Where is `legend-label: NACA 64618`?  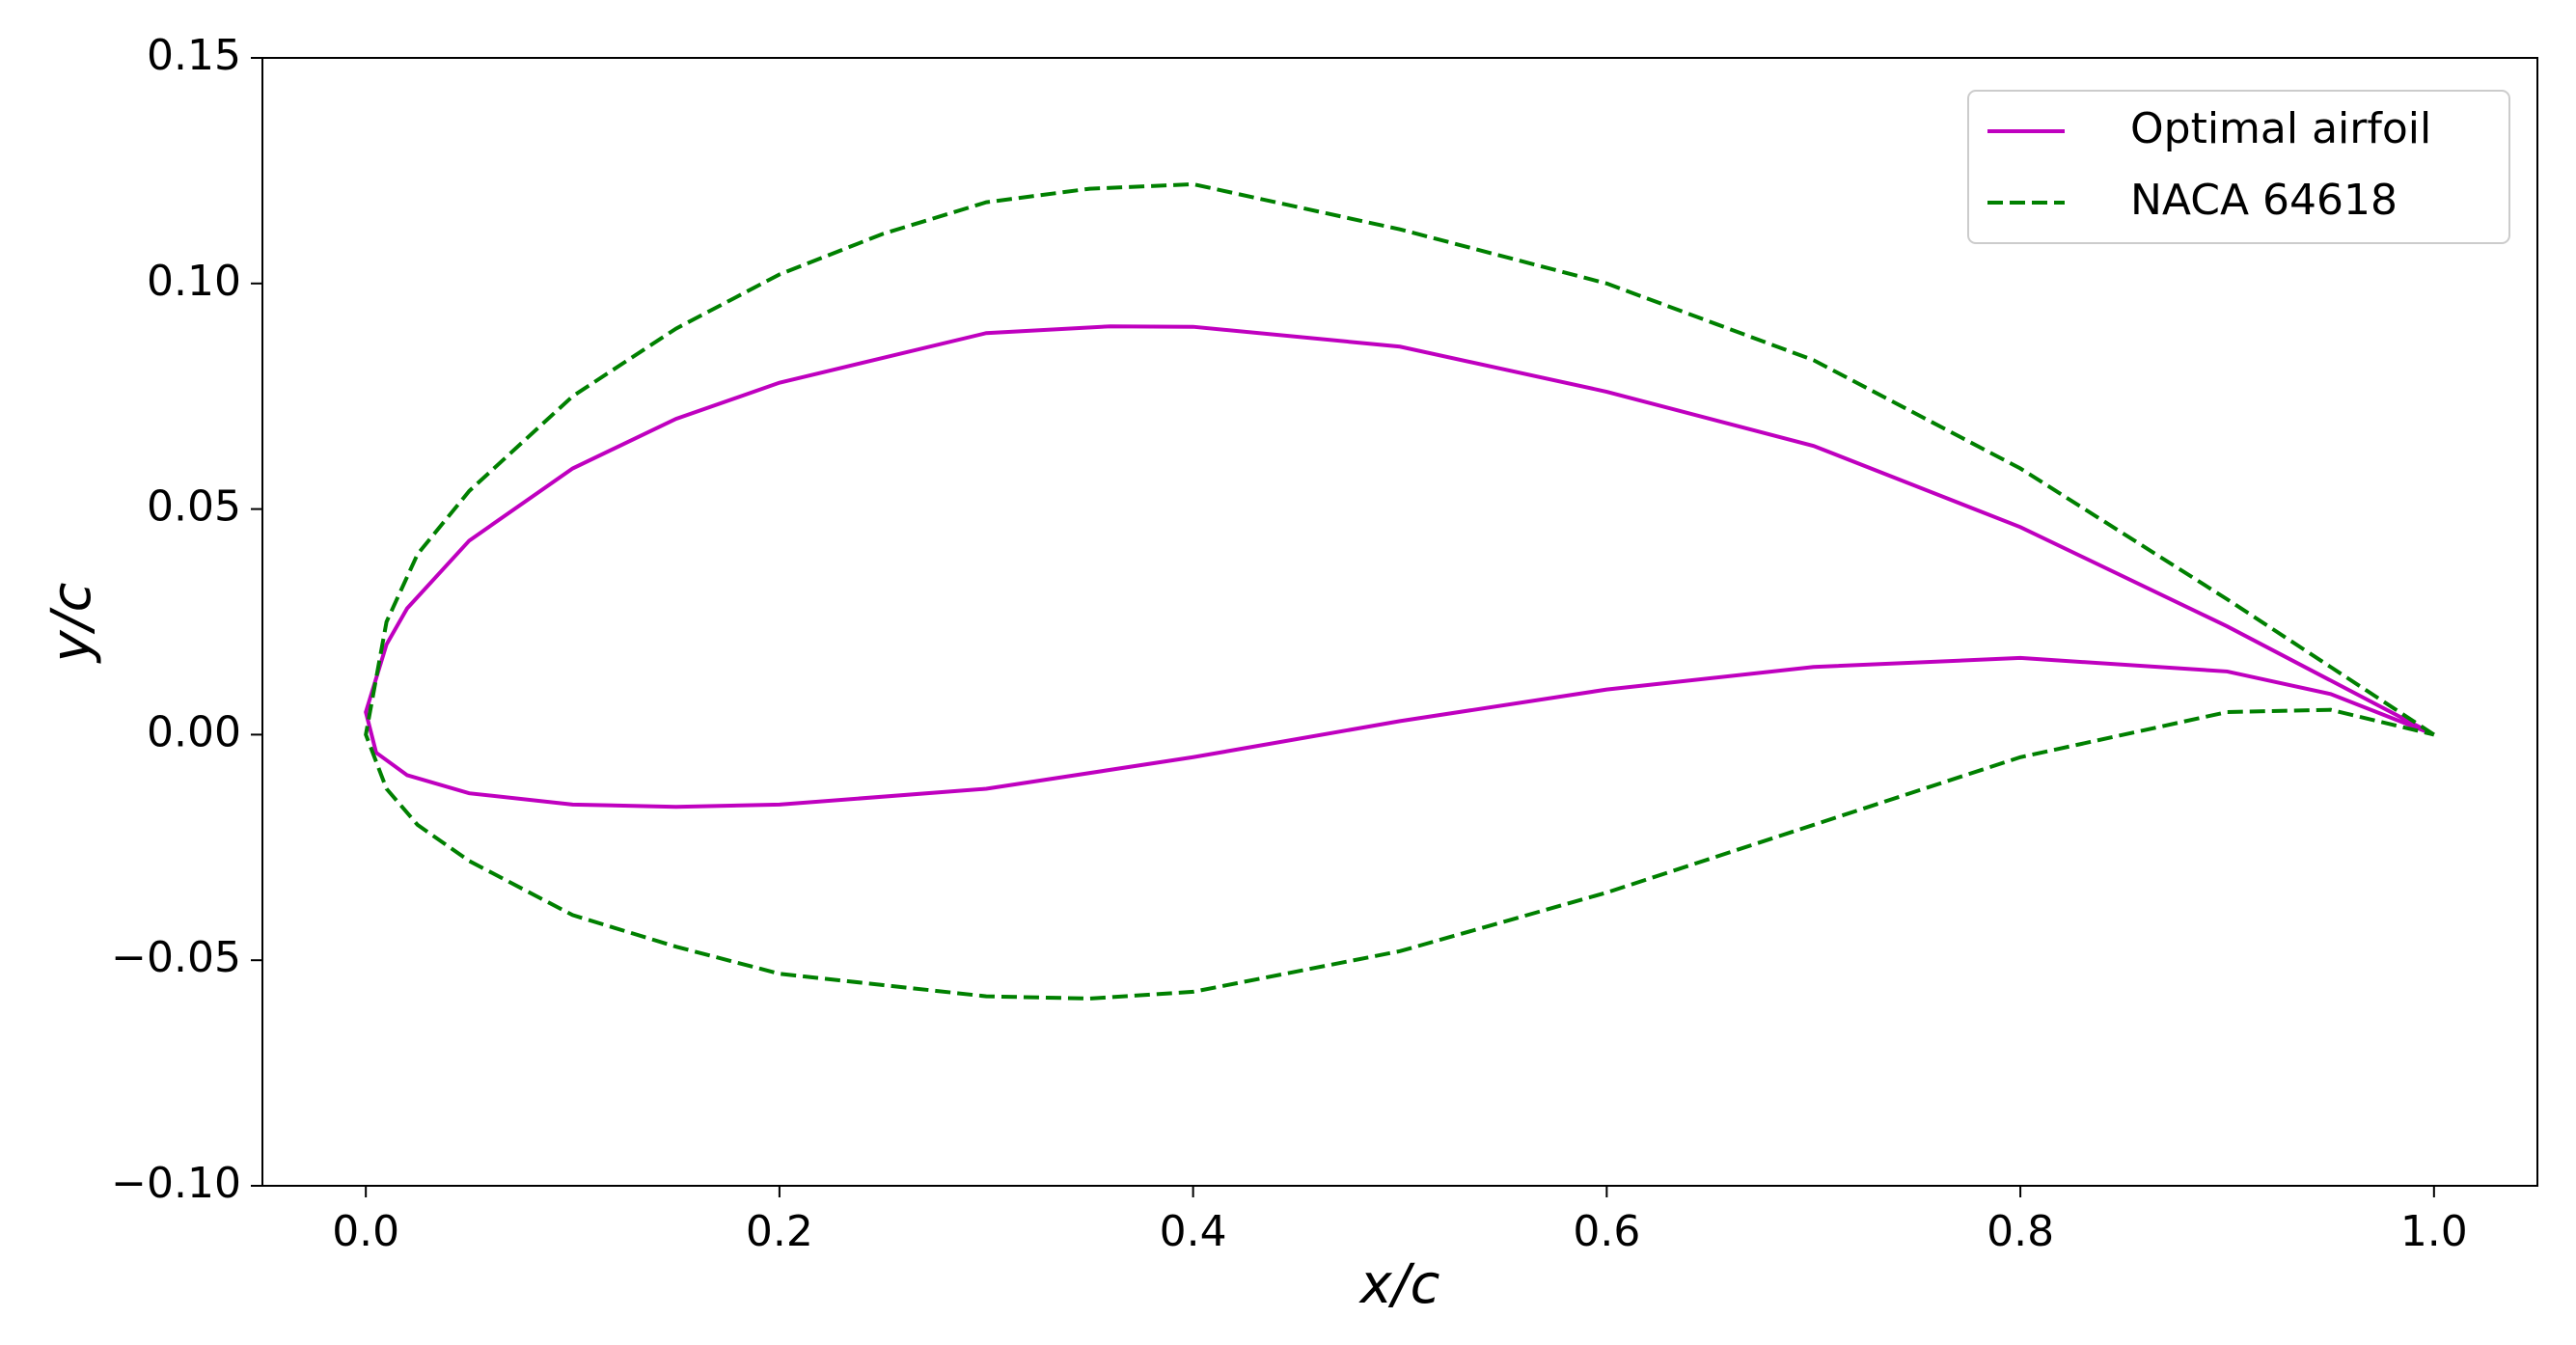
legend-label: NACA 64618 is located at coordinates (2264, 200).